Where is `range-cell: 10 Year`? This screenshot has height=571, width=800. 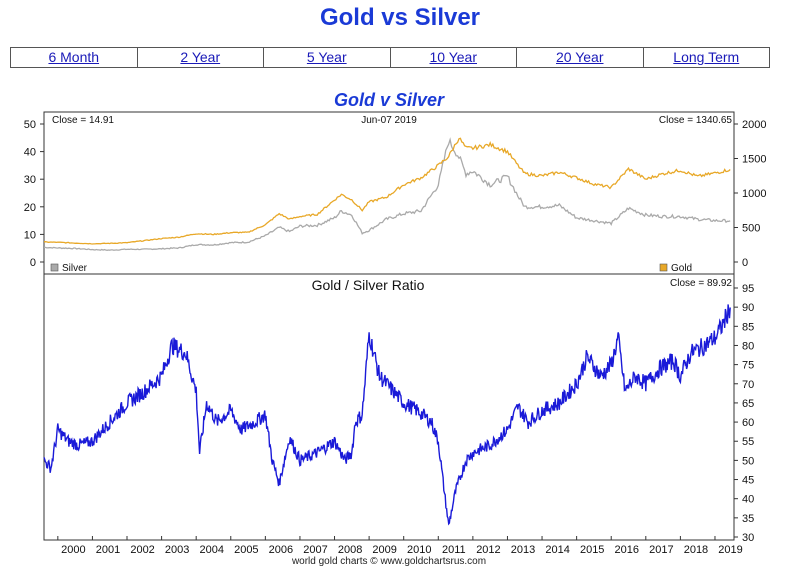 range-cell: 10 Year is located at coordinates (454, 57).